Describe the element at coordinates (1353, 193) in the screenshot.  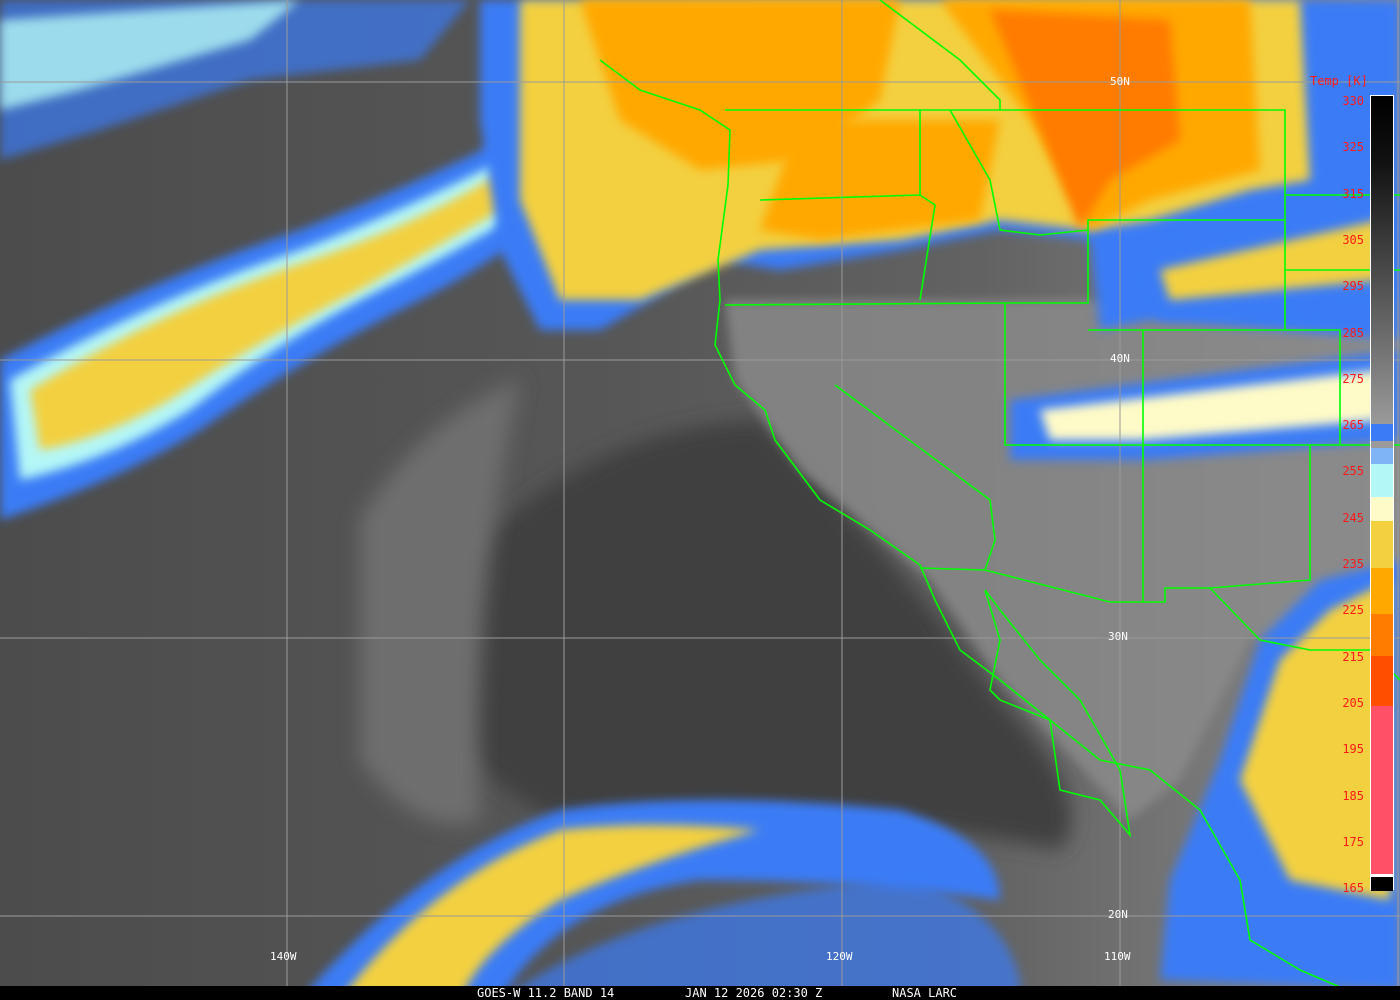
I see `colorbar-tick-label: 315` at that location.